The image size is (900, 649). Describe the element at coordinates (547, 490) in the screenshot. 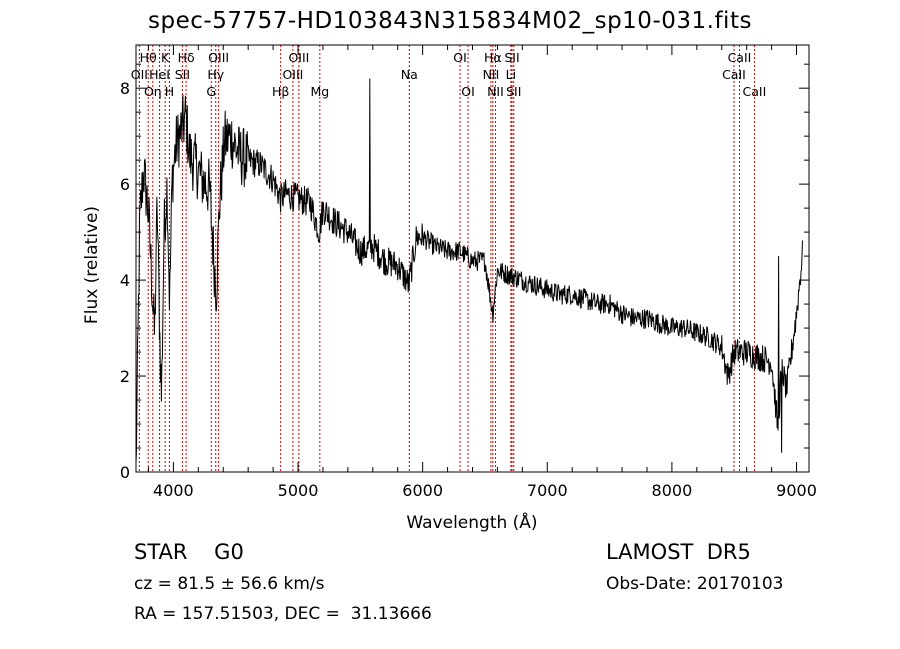

I see `x-tick-label: 7000` at that location.